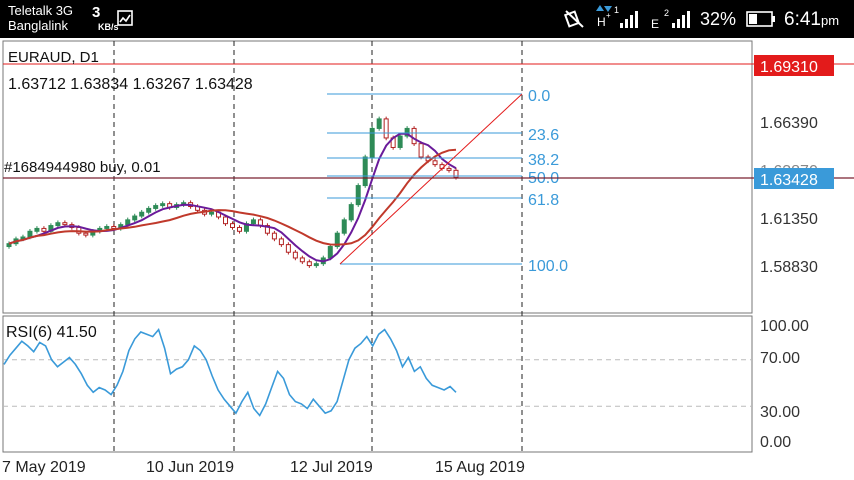  I want to click on ma-fast-line, so click(232, 197).